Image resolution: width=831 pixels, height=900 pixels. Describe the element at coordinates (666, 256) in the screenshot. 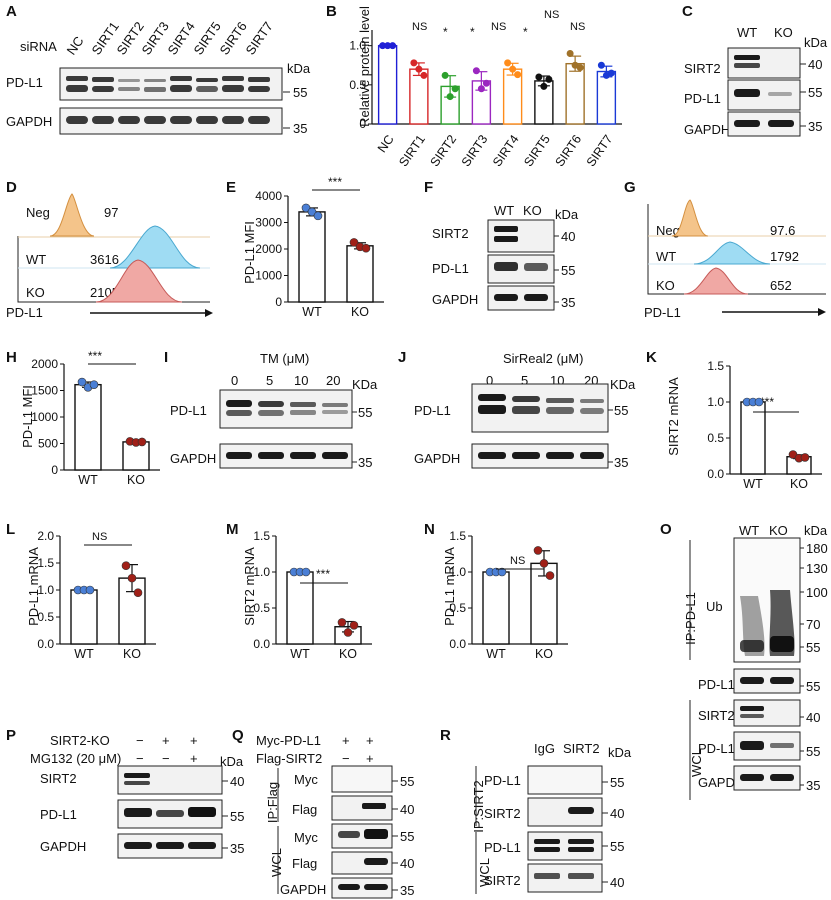

I see `flow-row-label: WT` at that location.